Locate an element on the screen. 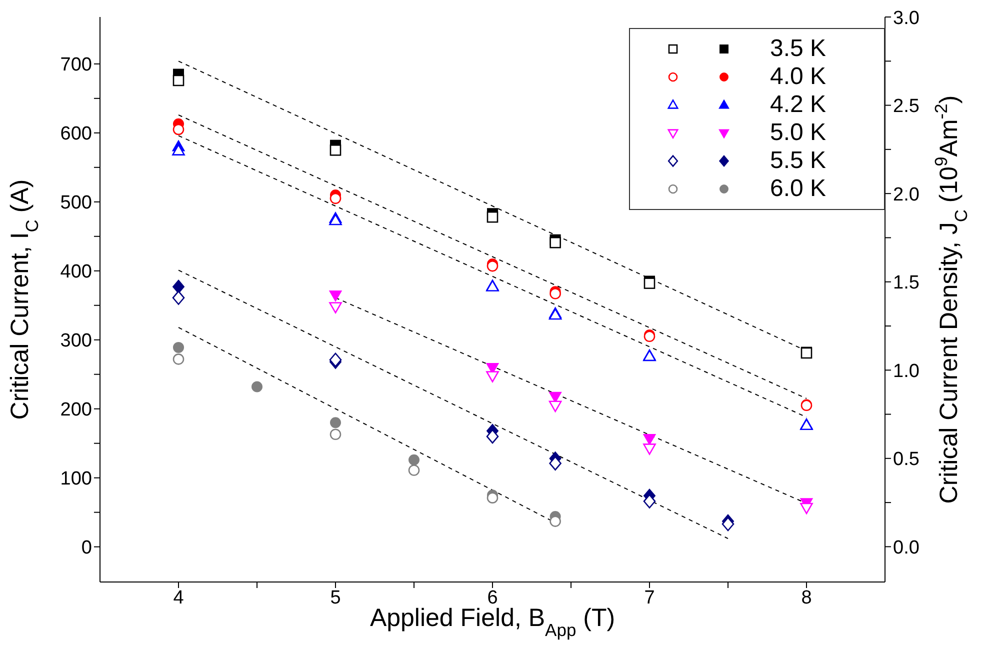 This screenshot has width=985, height=655. y-tick-label: 400 is located at coordinates (76, 272).